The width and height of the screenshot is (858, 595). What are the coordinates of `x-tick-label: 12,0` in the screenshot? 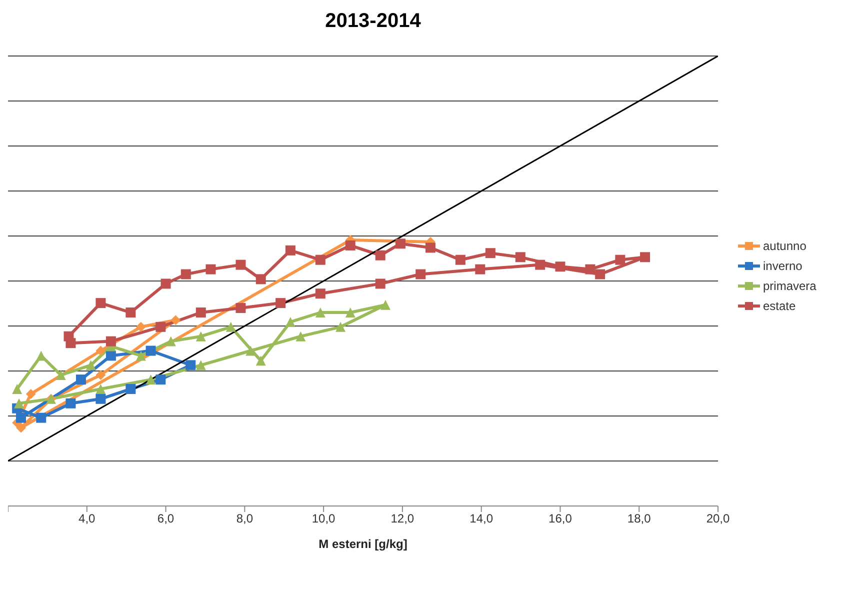 It's located at (402, 519).